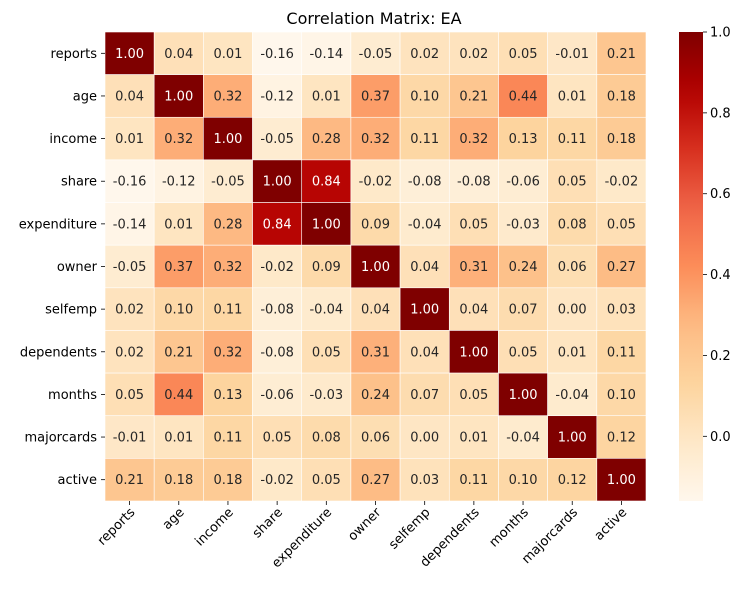 The image size is (743, 590). I want to click on heatmap-cell-age-majorcards, so click(572, 96).